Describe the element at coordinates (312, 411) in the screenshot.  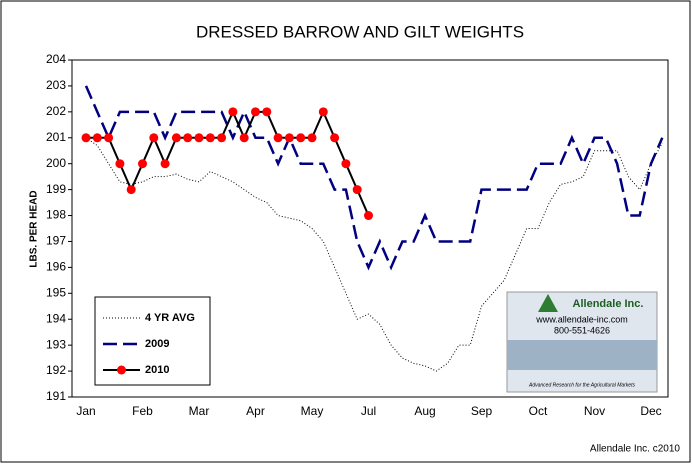
I see `x-tick-label: May` at that location.